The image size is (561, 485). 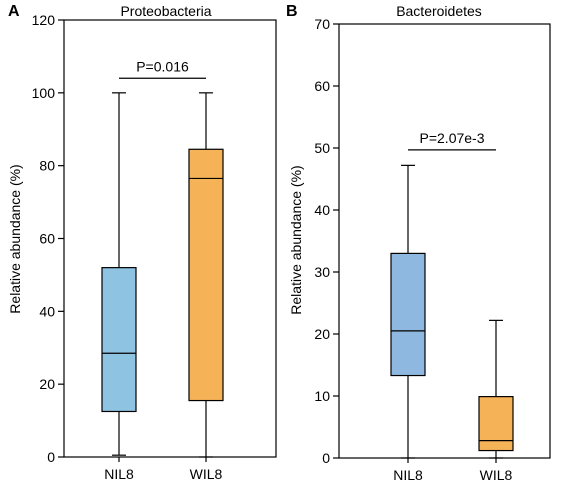 What do you see at coordinates (14, 11) in the screenshot?
I see `panel-label: A` at bounding box center [14, 11].